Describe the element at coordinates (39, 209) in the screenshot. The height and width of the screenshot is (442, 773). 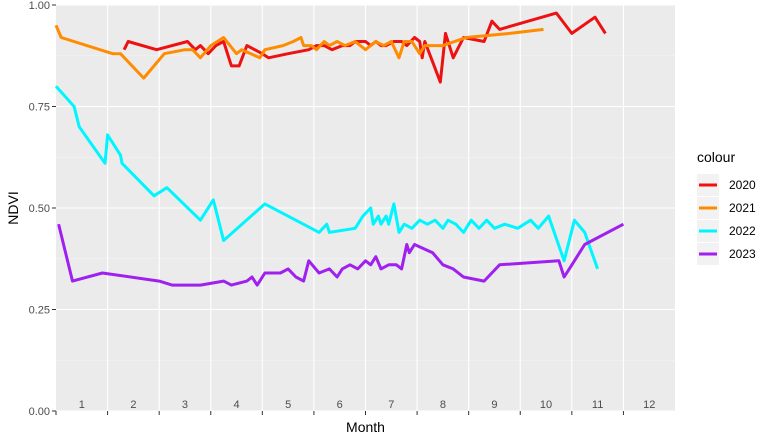
I see `y-tick-label: 0.50` at that location.